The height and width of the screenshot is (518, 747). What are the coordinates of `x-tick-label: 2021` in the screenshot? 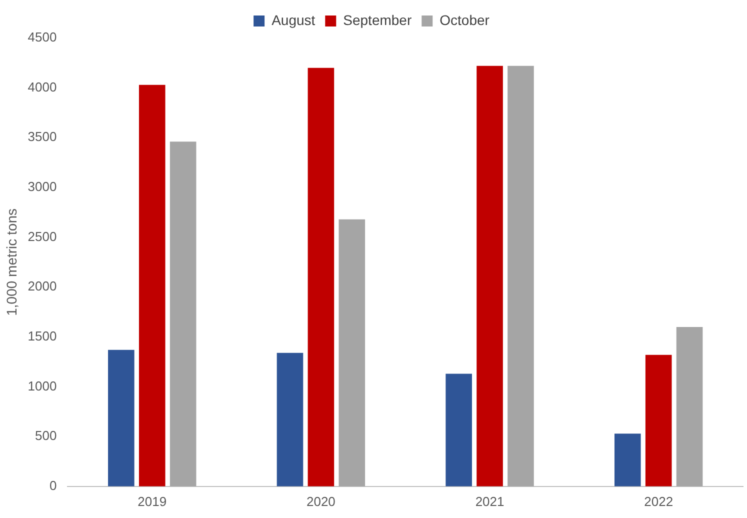 It's located at (489, 501).